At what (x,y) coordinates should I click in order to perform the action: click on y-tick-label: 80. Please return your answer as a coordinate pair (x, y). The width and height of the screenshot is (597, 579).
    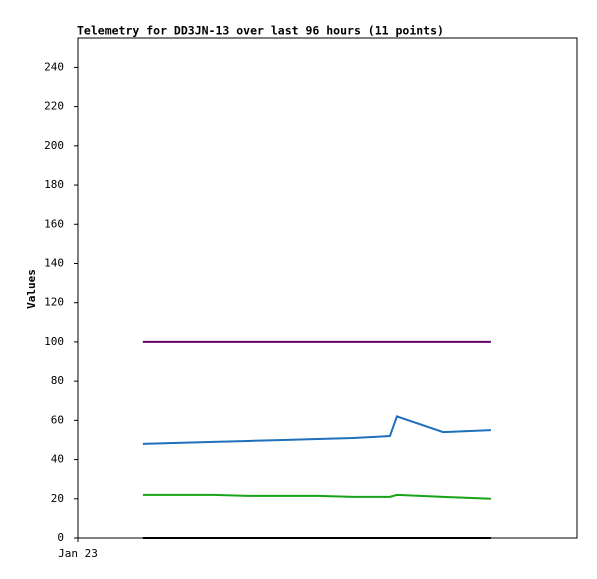
    Looking at the image, I should click on (57, 380).